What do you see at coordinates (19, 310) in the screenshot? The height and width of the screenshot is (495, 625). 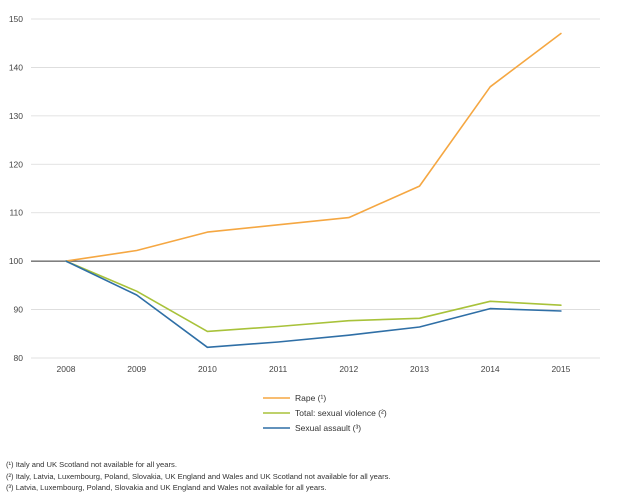 I see `y-tick-label: 90` at bounding box center [19, 310].